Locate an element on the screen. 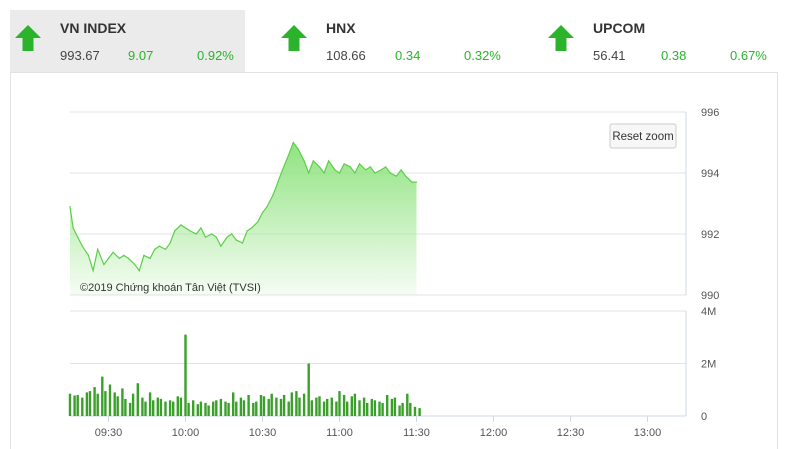 This screenshot has height=449, width=786. index-tab-hnx: HNX 108.66 0.34 0.32% is located at coordinates (393, 41).